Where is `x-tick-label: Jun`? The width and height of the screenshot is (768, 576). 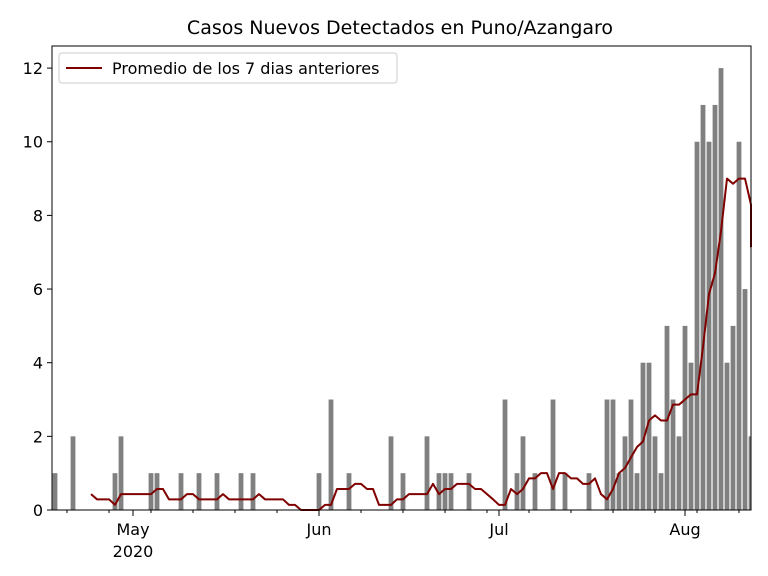
x-tick-label: Jun is located at coordinates (319, 529).